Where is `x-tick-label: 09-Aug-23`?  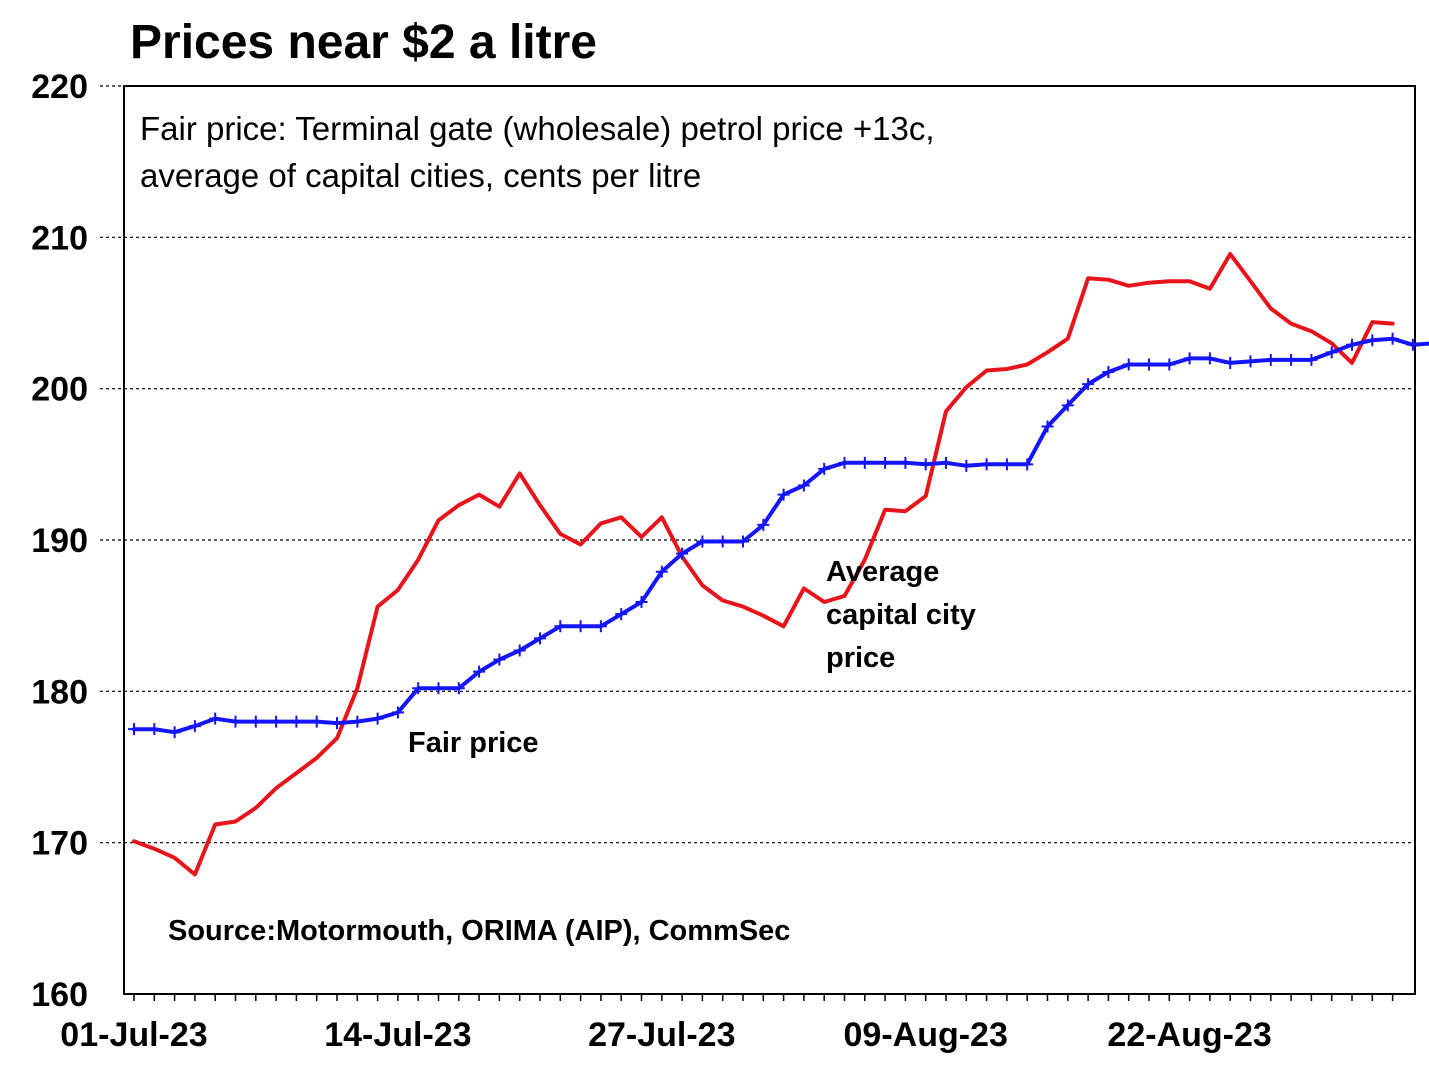
x-tick-label: 09-Aug-23 is located at coordinates (926, 1035).